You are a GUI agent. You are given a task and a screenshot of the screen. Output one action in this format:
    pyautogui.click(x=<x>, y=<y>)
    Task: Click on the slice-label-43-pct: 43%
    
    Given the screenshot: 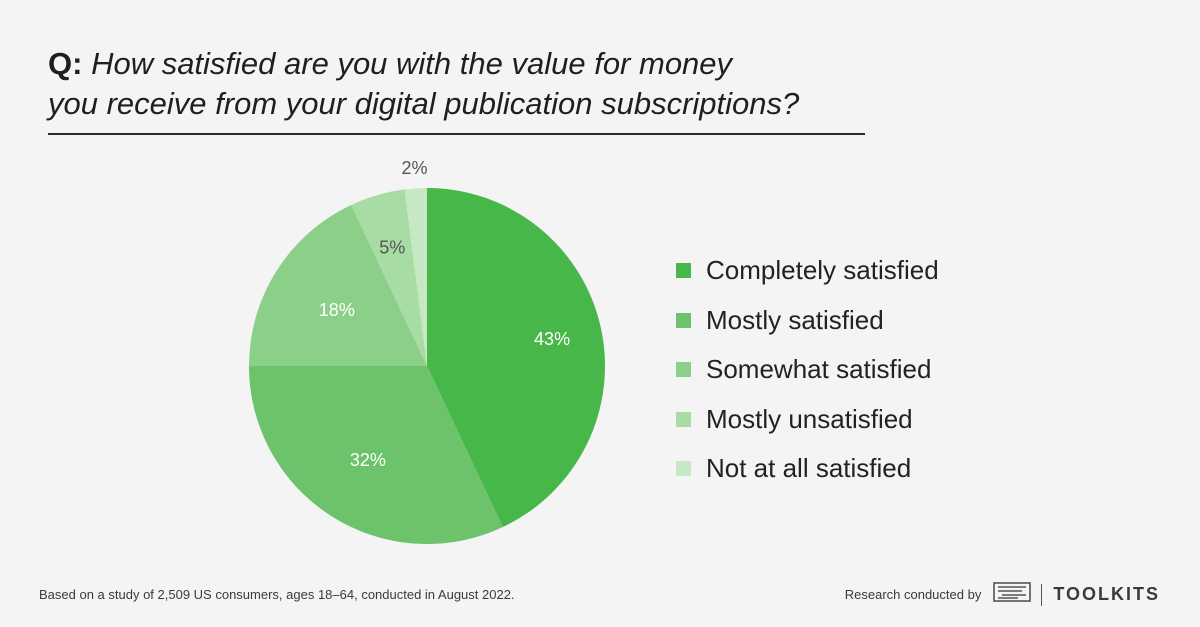 What is the action you would take?
    pyautogui.click(x=552, y=339)
    